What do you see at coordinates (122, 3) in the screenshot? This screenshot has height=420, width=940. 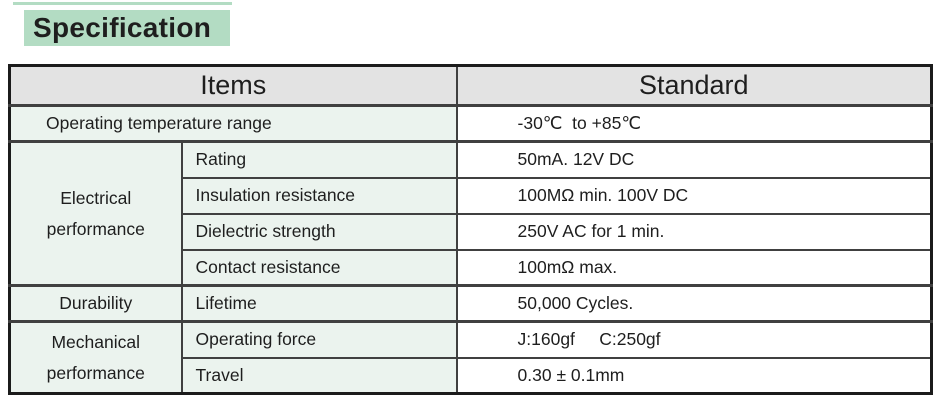 I see `top-accent-line` at bounding box center [122, 3].